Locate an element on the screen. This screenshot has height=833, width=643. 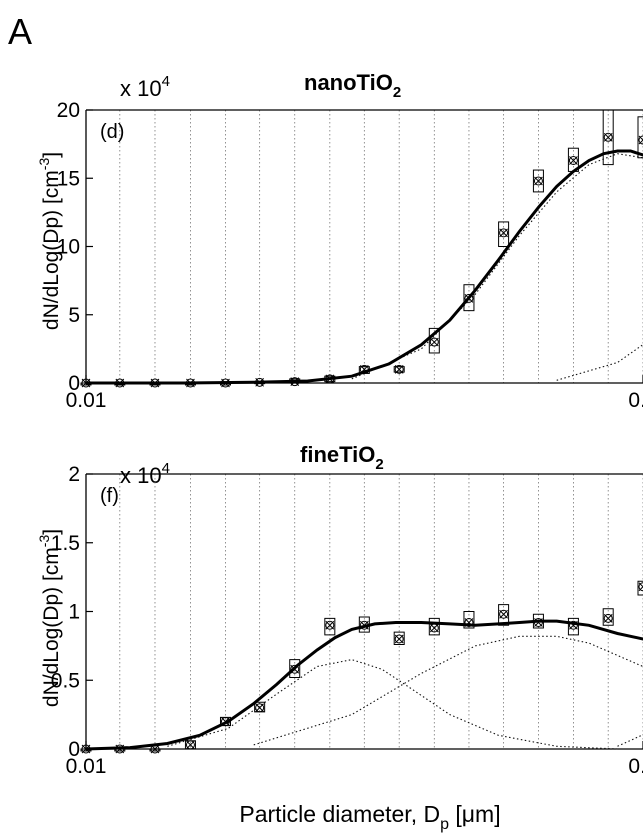
ylabel-d: dN/dLog(Dp) [cm-3] is located at coordinates (49, 241).